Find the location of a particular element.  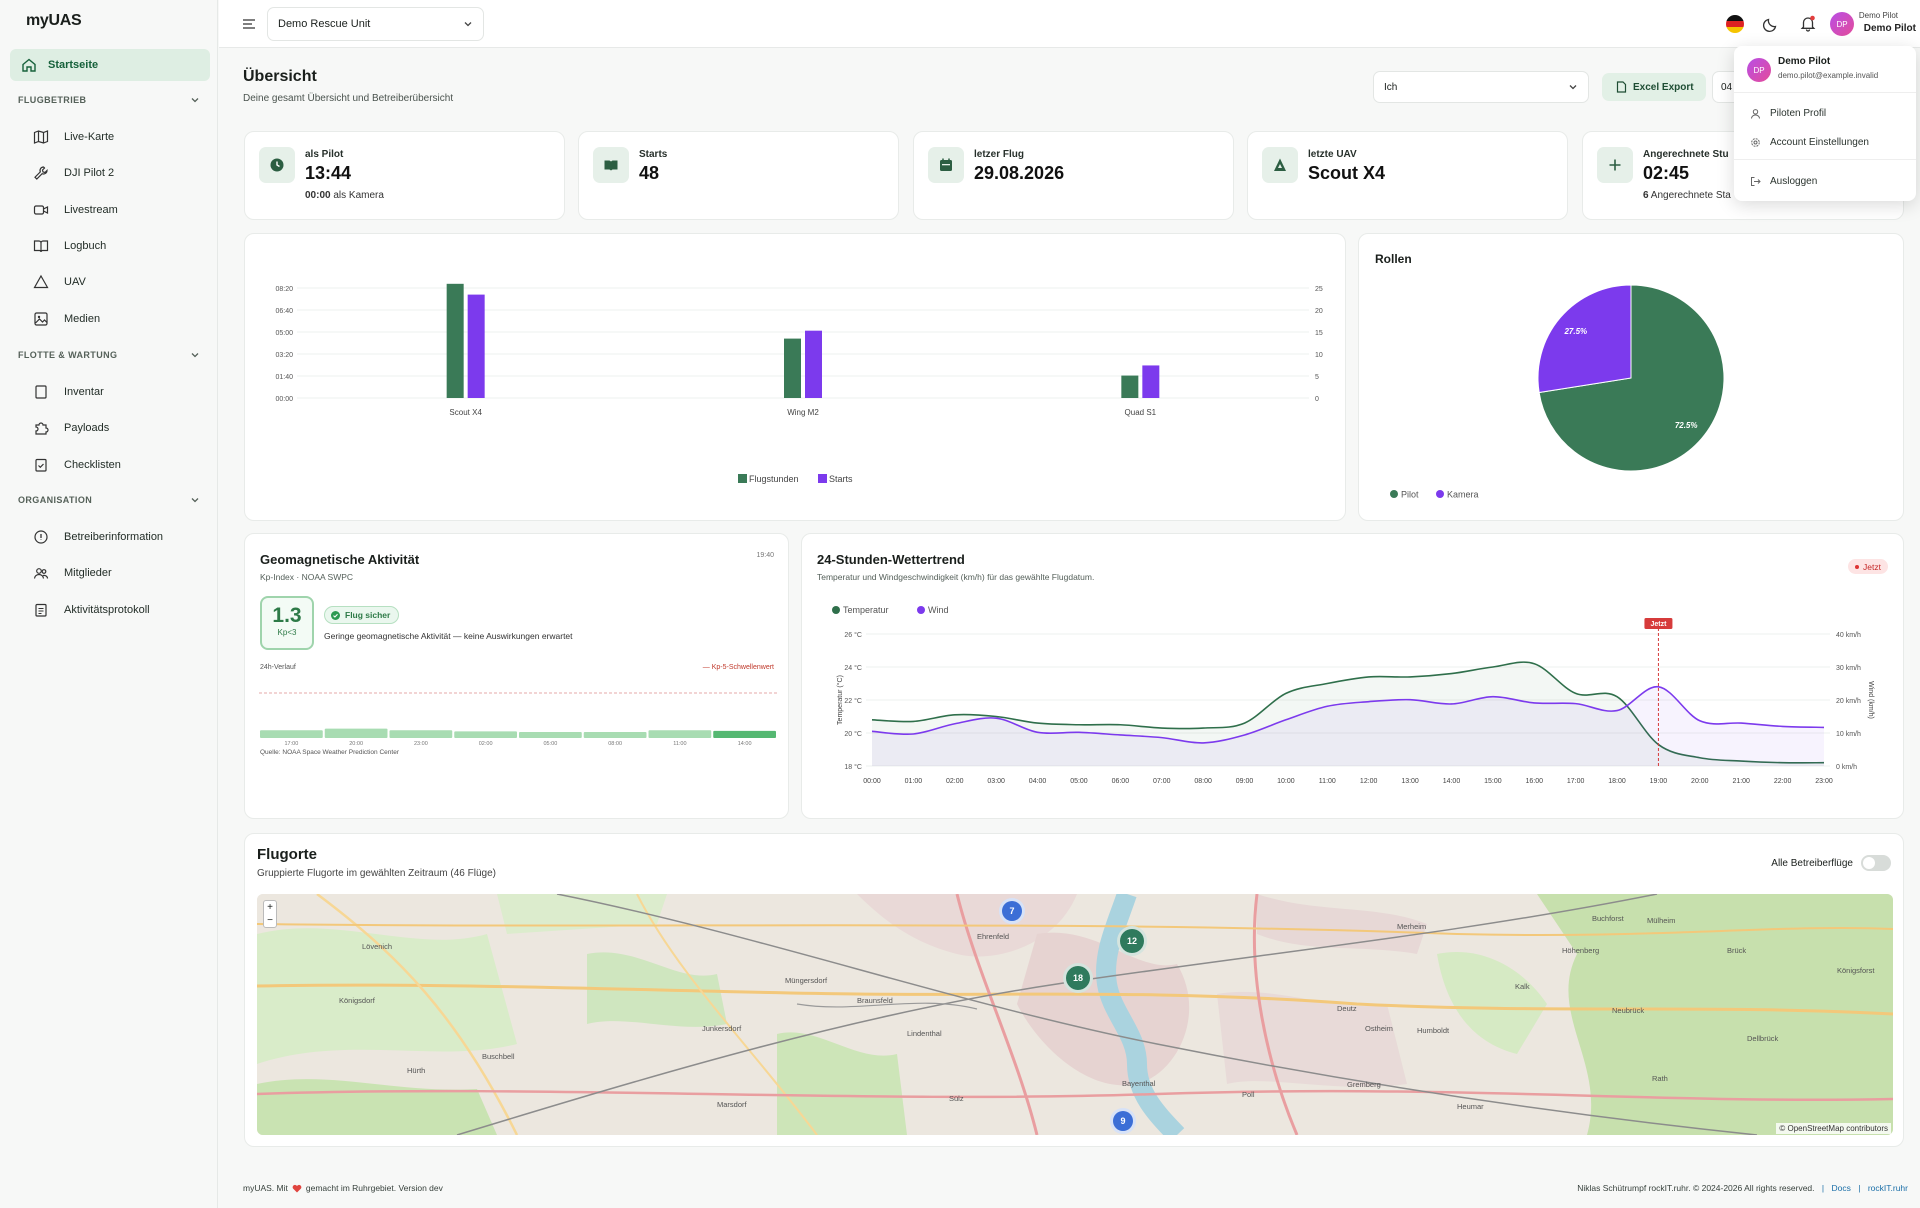

flight-safe-badge: Flug sicher is located at coordinates (362, 615).